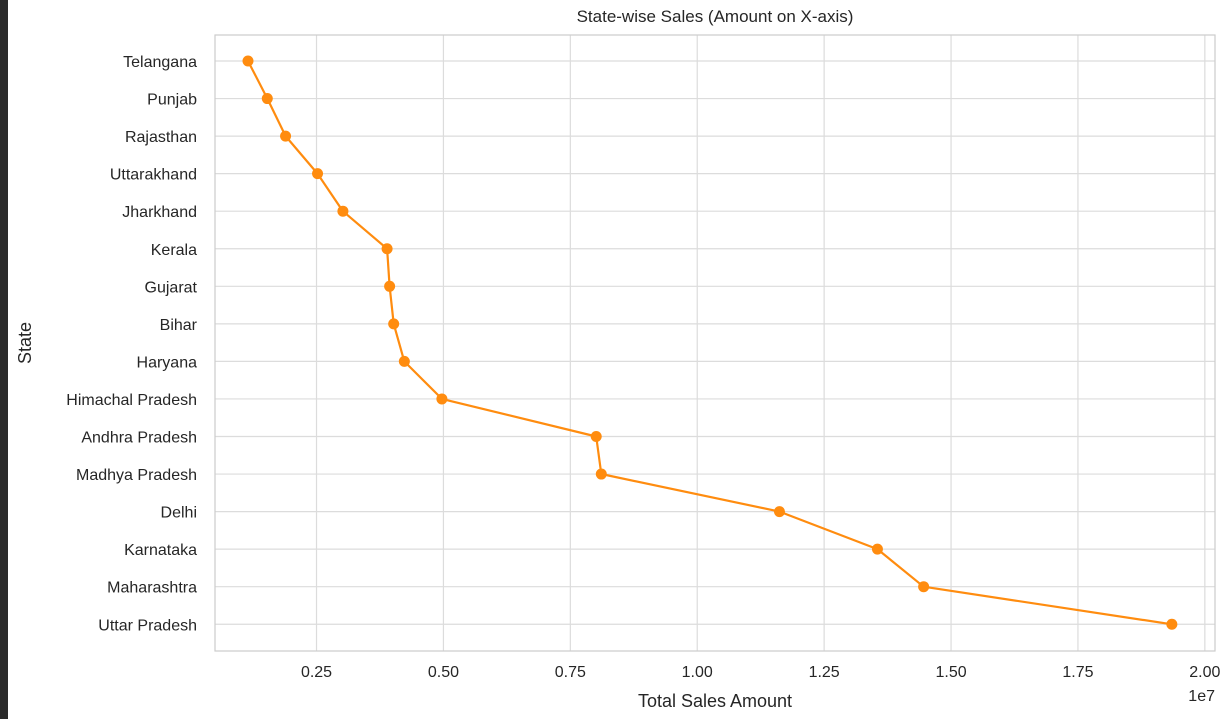  I want to click on x-tick-label: 0.75, so click(570, 672).